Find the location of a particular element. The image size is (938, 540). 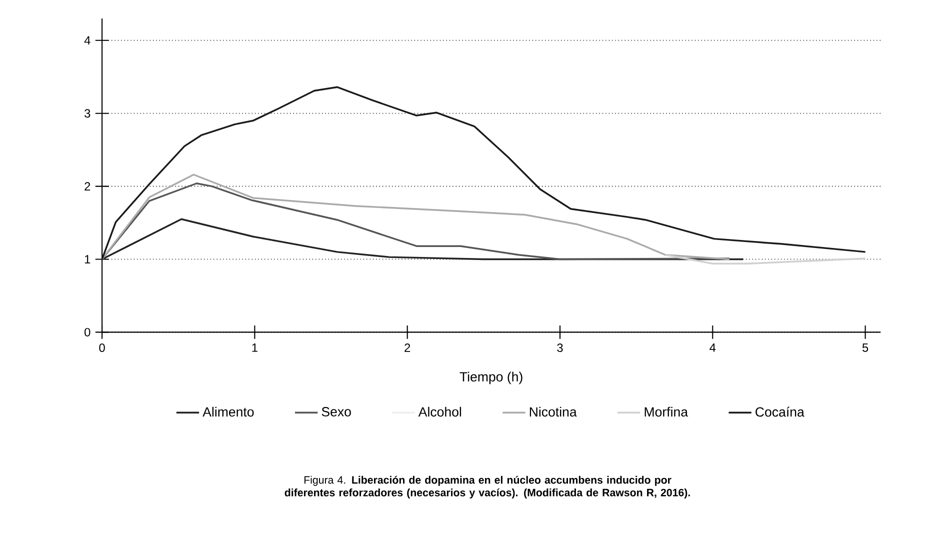

legend-label: Sexo is located at coordinates (336, 411).